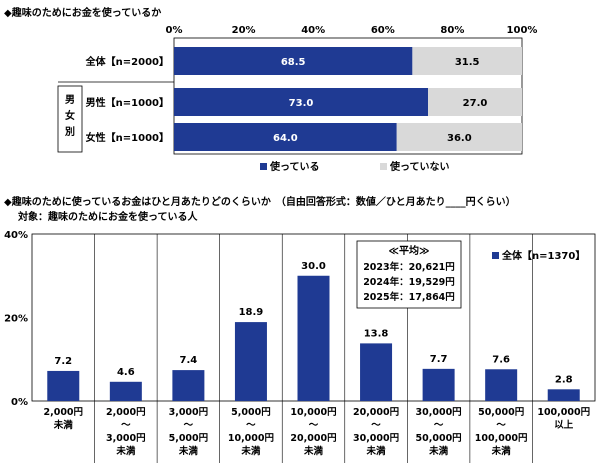 The image size is (599, 466). I want to click on average-title: ≪平均≫, so click(409, 250).